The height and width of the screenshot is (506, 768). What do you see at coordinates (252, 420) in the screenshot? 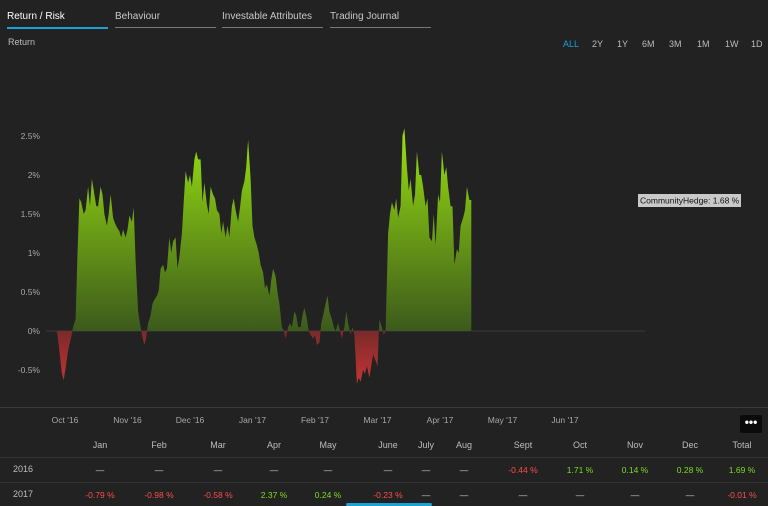
I see `x-tick-label: Jan '17` at bounding box center [252, 420].